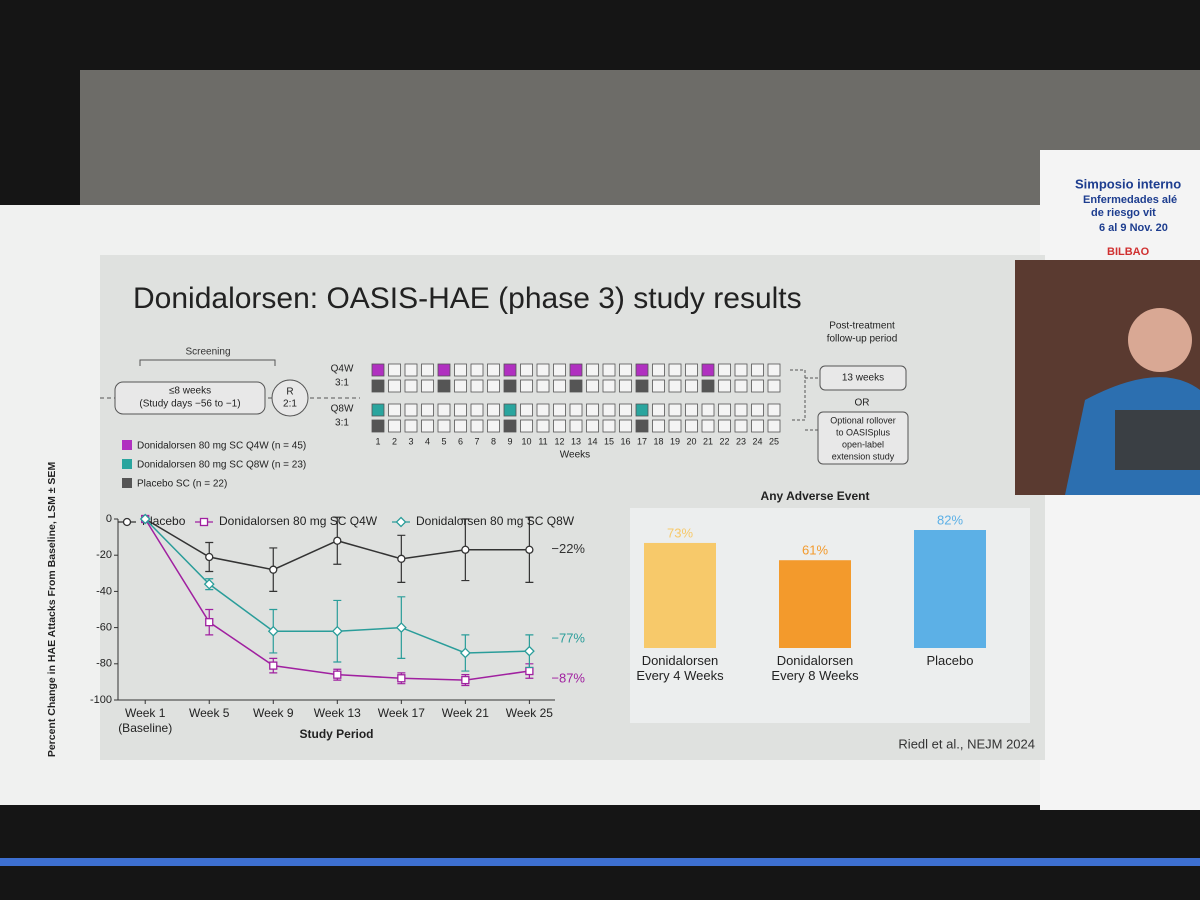 This screenshot has height=900, width=1200. I want to click on end-label: −87%, so click(568, 677).